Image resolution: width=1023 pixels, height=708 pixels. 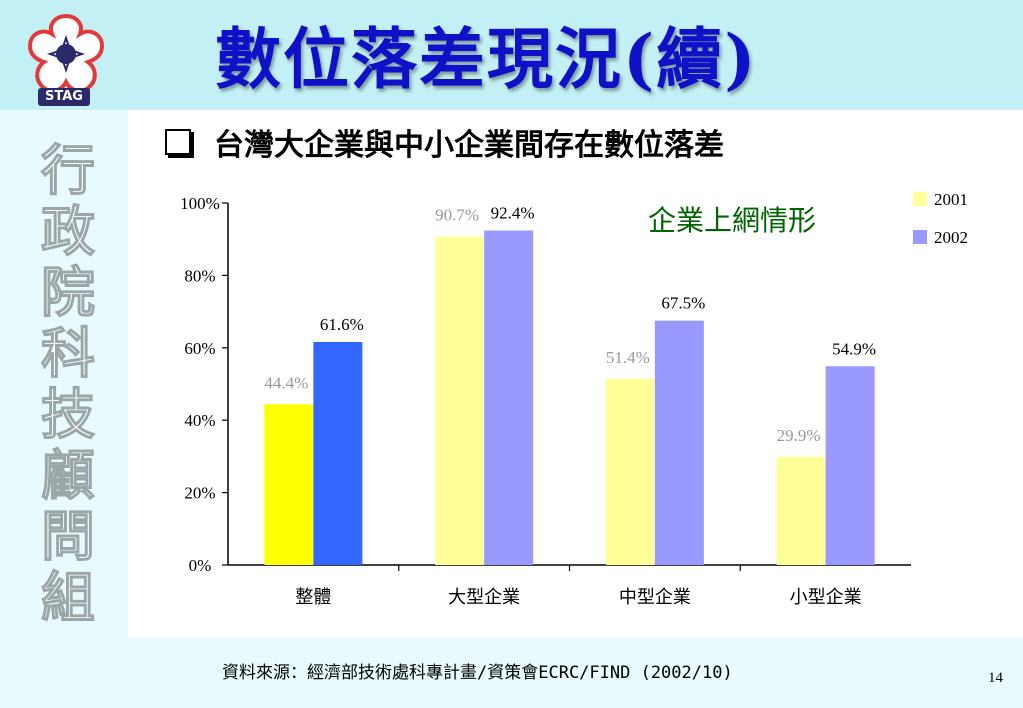 What do you see at coordinates (457, 215) in the screenshot?
I see `data-label-2001: 90.7%` at bounding box center [457, 215].